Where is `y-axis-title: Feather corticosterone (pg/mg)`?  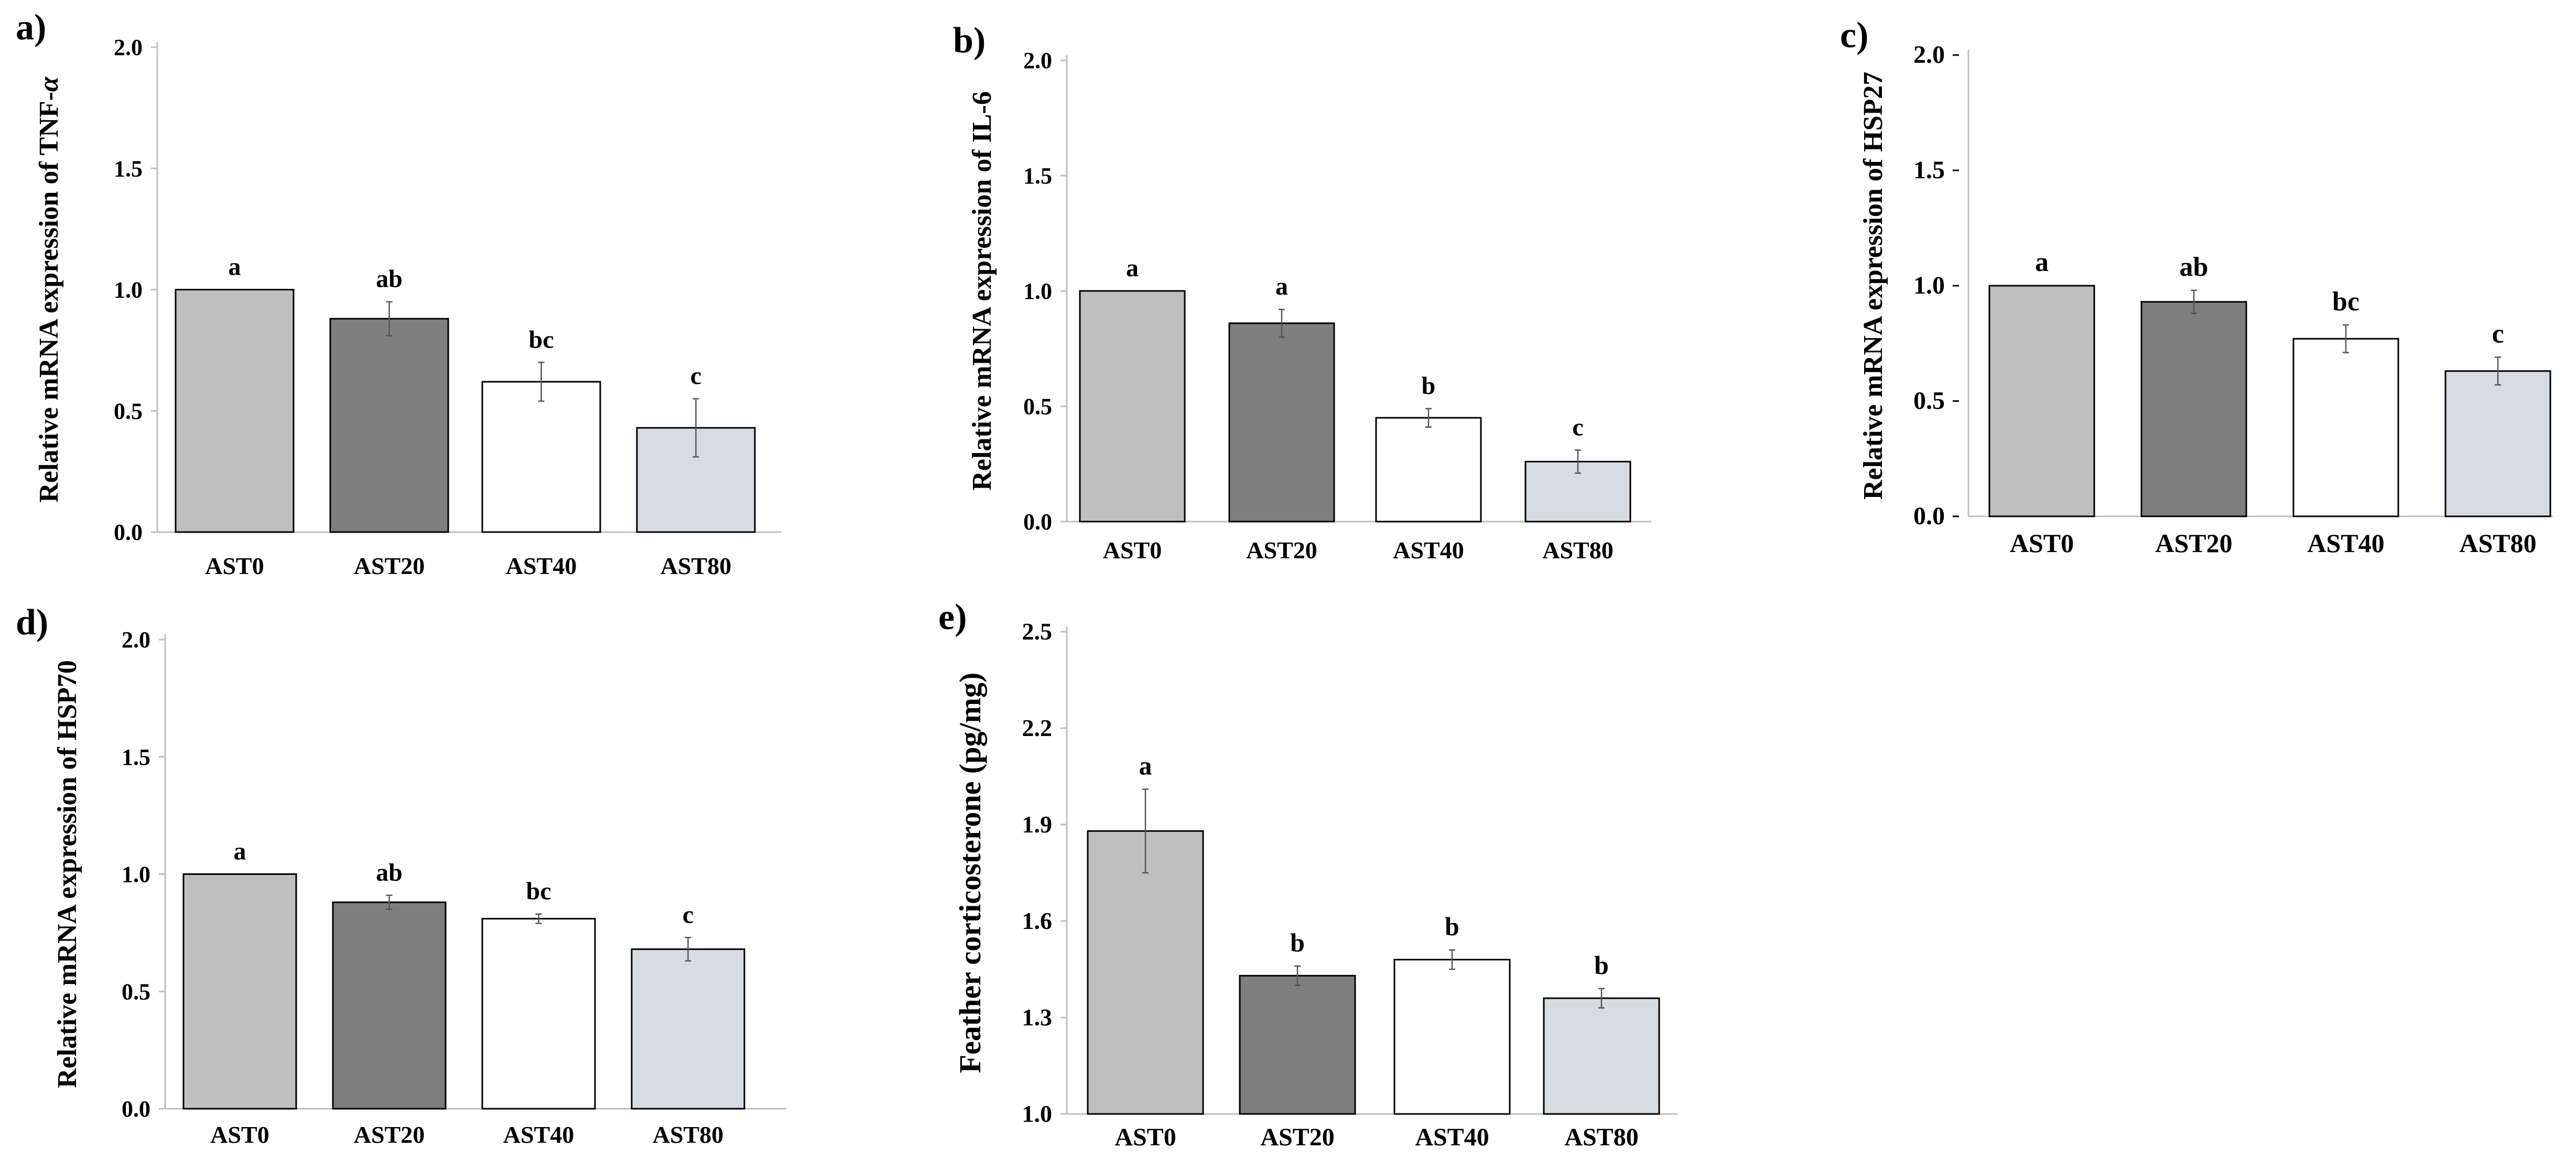
y-axis-title: Feather corticosterone (pg/mg) is located at coordinates (970, 873).